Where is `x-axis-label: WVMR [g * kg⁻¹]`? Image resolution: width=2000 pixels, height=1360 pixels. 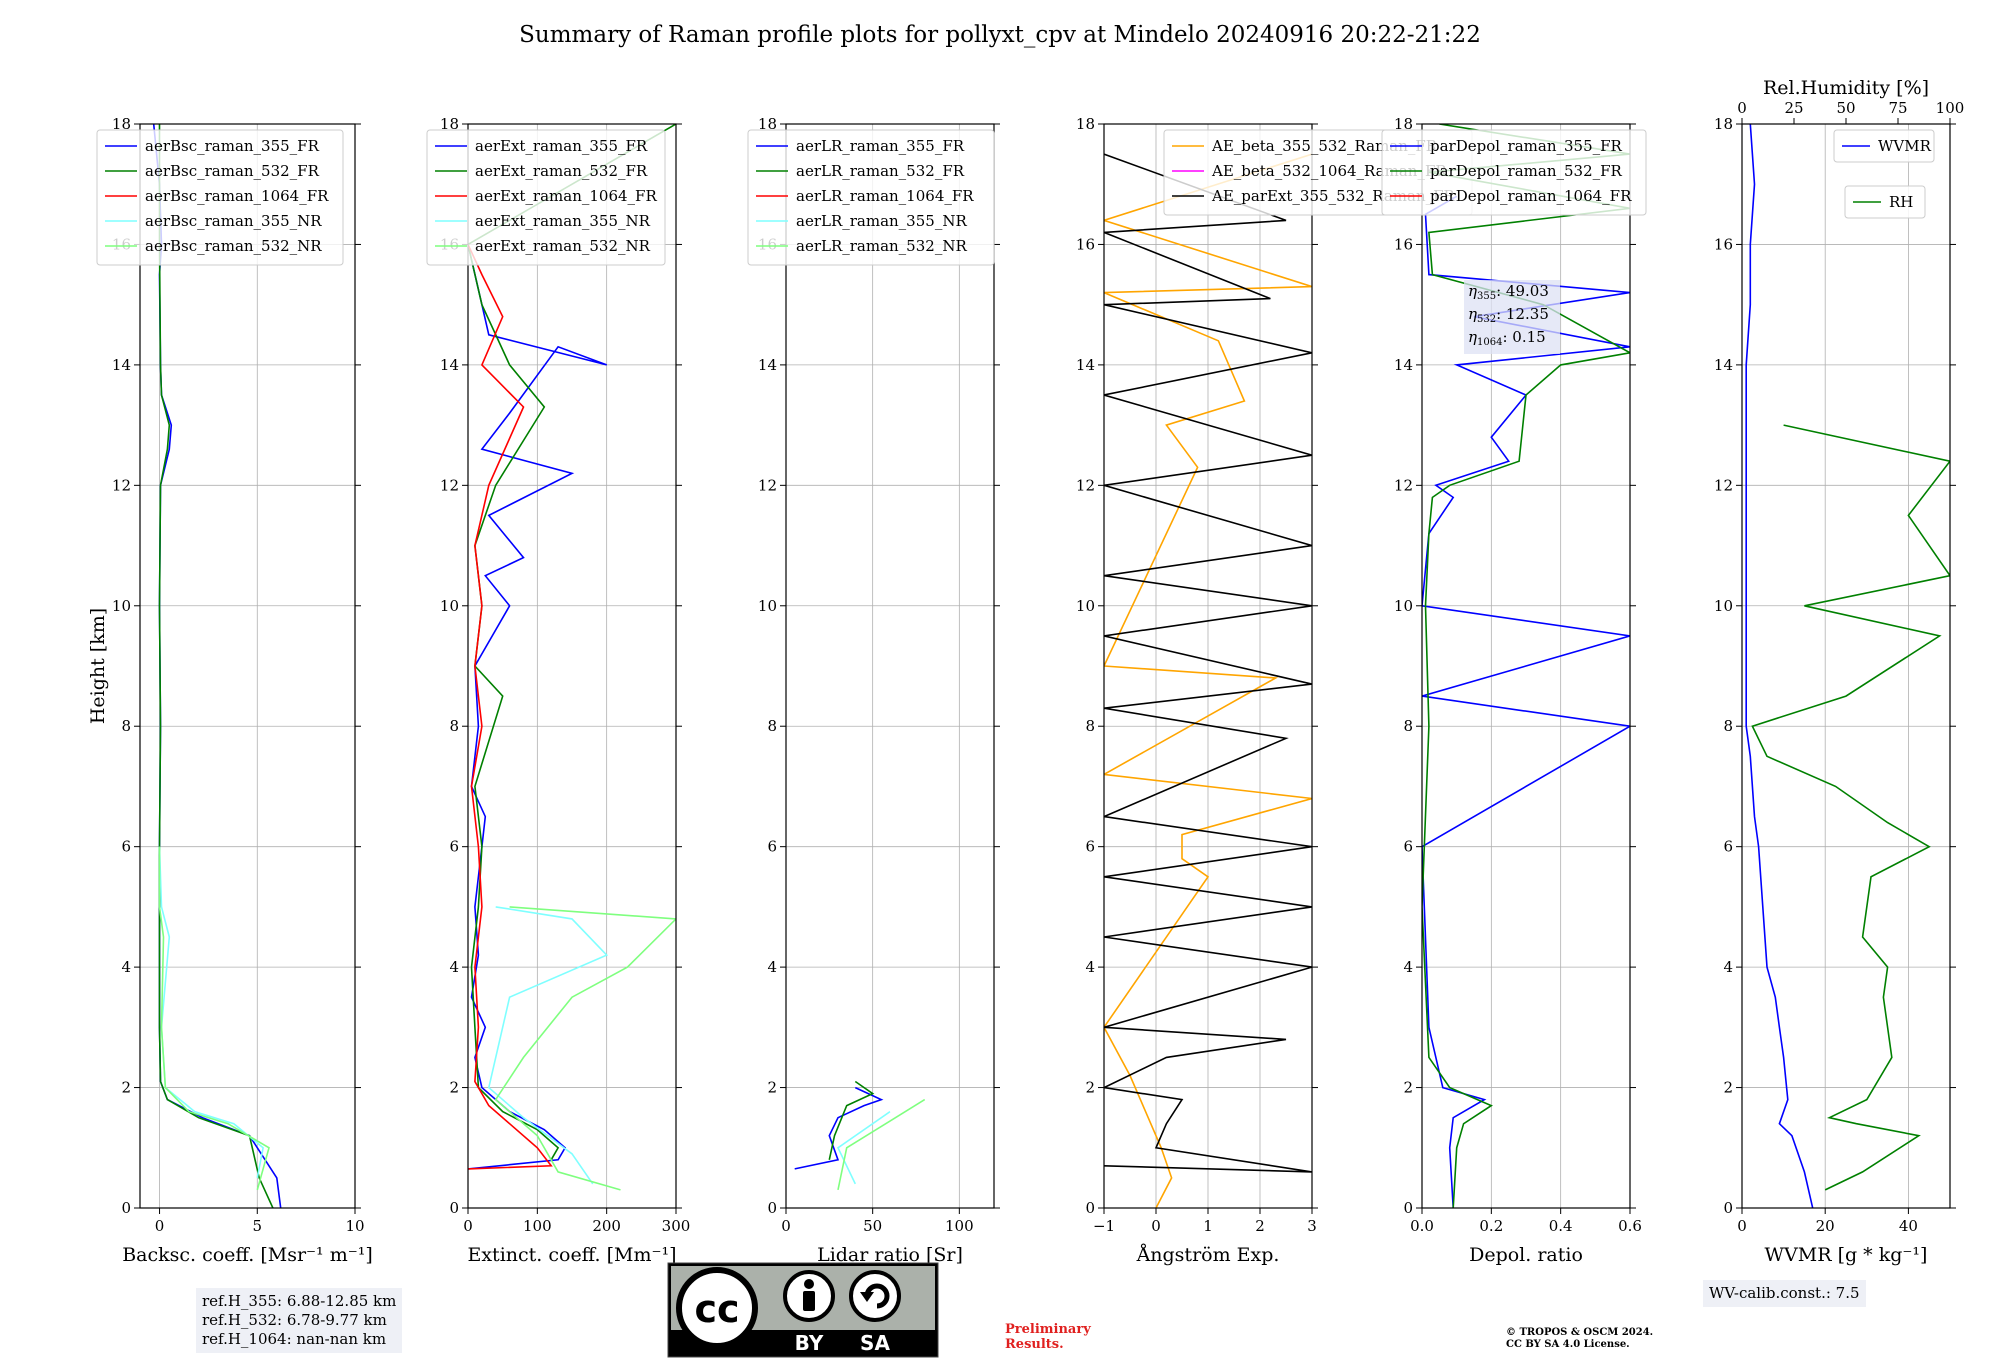
x-axis-label: WVMR [g * kg⁻¹] is located at coordinates (1846, 1255).